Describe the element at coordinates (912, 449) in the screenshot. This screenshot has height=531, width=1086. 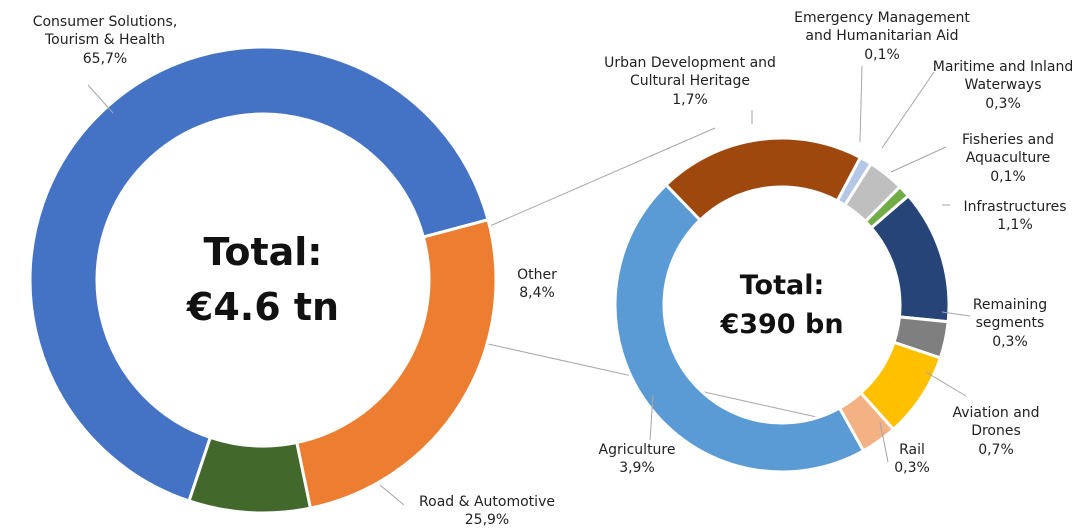
I see `category-label: Rail` at that location.